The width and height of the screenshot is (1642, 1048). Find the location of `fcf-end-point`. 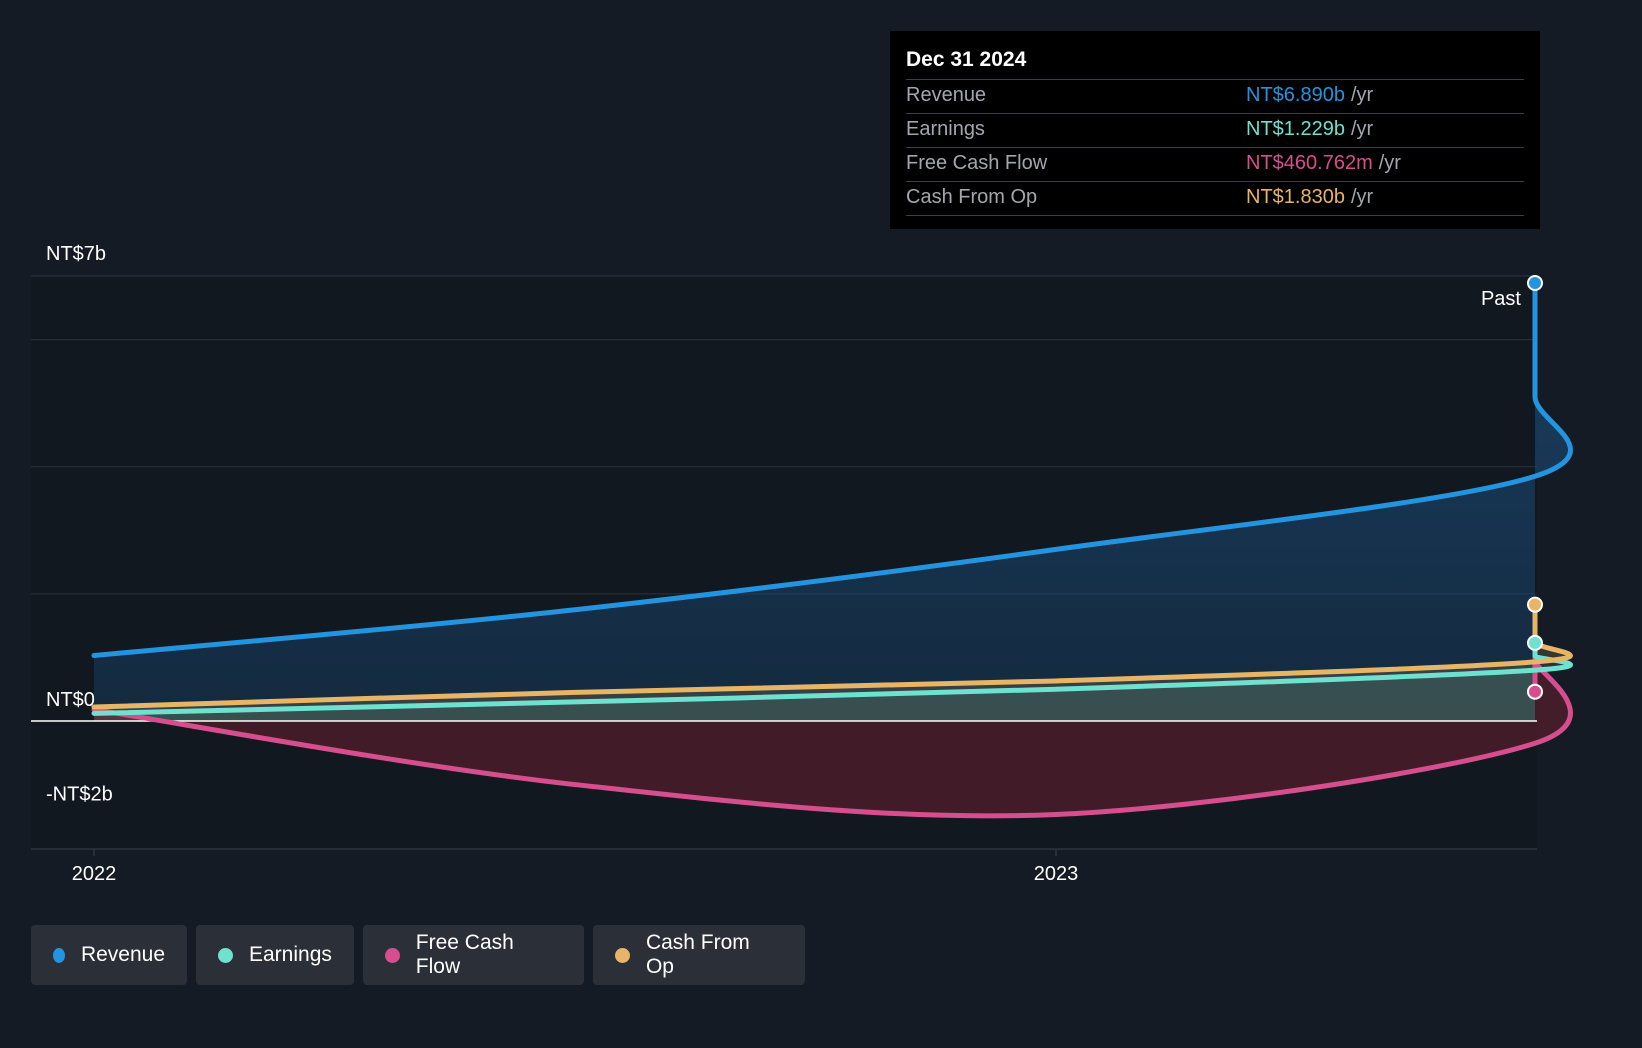

fcf-end-point is located at coordinates (1535, 691).